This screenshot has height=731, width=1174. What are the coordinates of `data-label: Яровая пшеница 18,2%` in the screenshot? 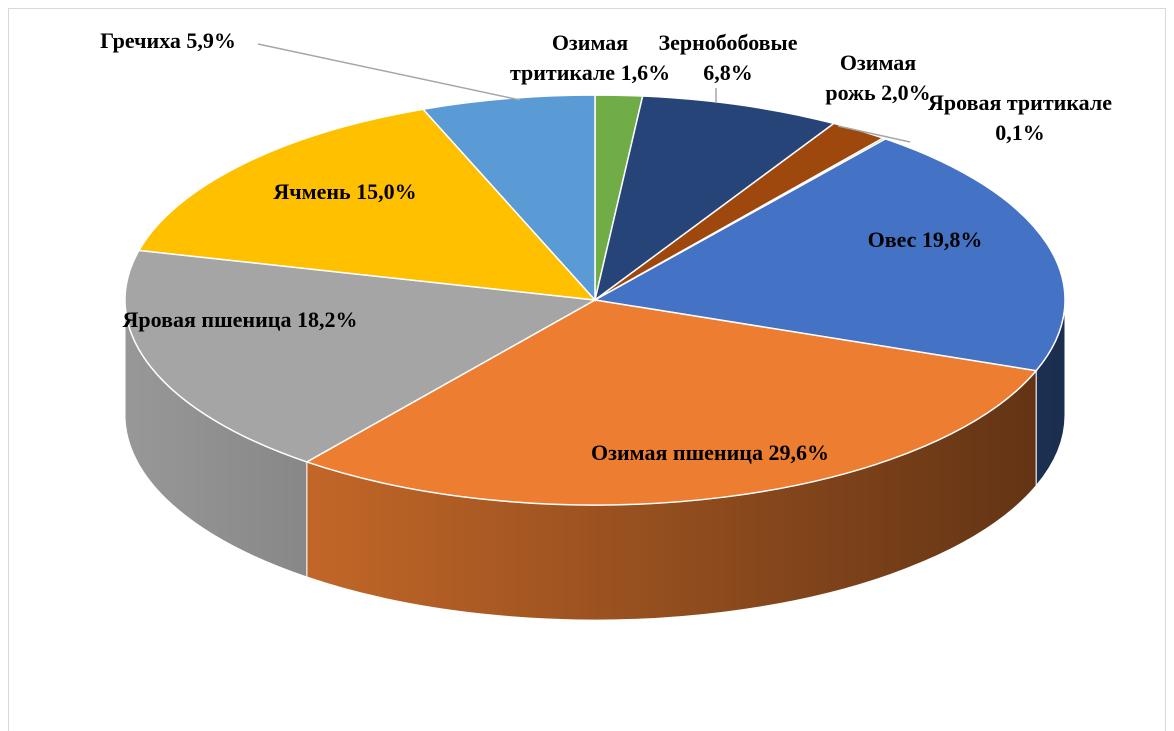 It's located at (240, 320).